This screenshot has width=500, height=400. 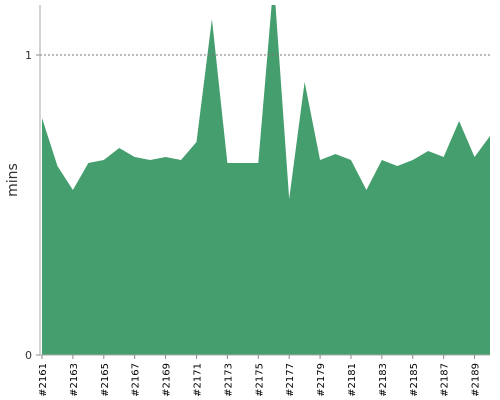 What do you see at coordinates (28, 355) in the screenshot?
I see `y-tick-label: 0` at bounding box center [28, 355].